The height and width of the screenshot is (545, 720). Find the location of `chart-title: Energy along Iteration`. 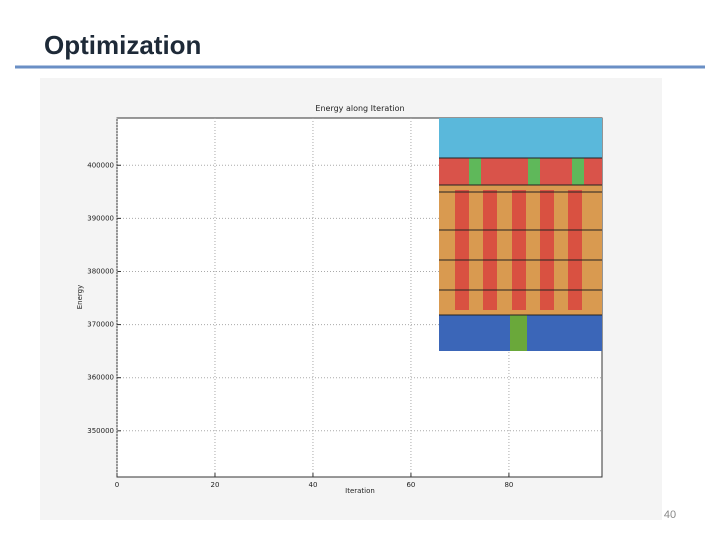

chart-title: Energy along Iteration is located at coordinates (359, 108).